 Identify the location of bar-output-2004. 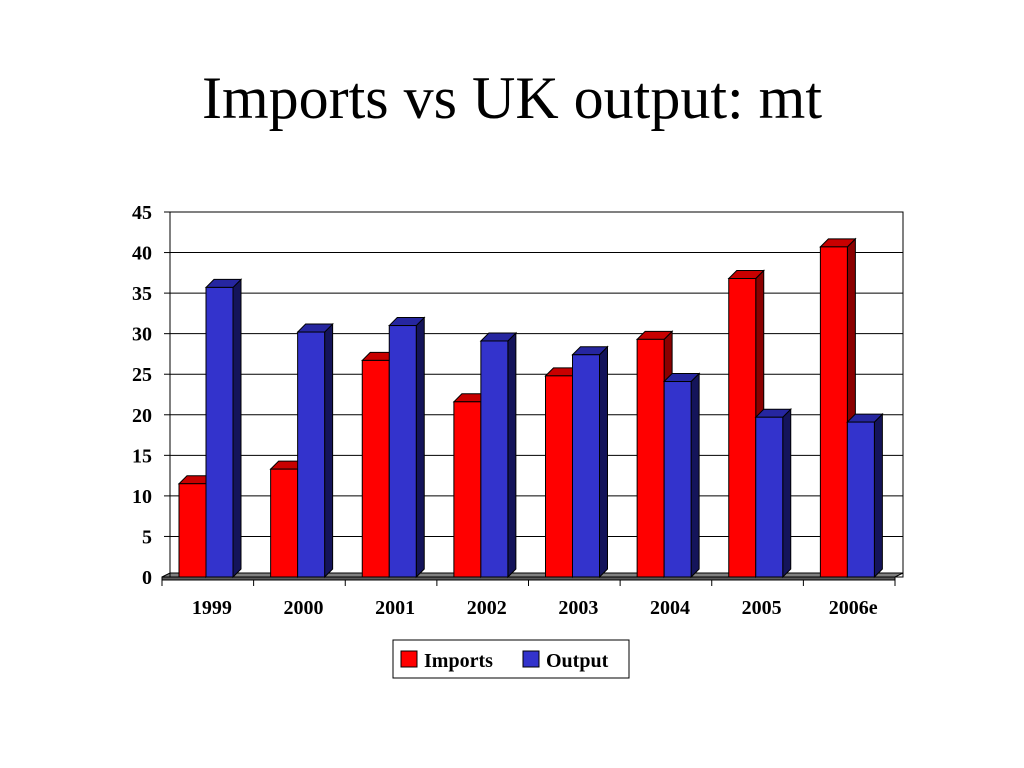
(677, 479).